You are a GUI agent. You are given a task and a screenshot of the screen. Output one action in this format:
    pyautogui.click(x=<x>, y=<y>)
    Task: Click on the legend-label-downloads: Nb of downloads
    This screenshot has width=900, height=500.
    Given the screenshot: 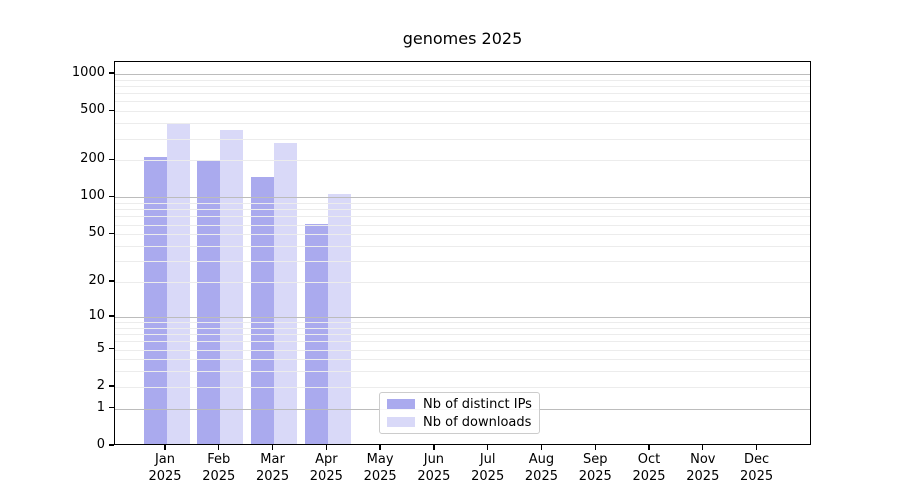 What is the action you would take?
    pyautogui.click(x=477, y=422)
    